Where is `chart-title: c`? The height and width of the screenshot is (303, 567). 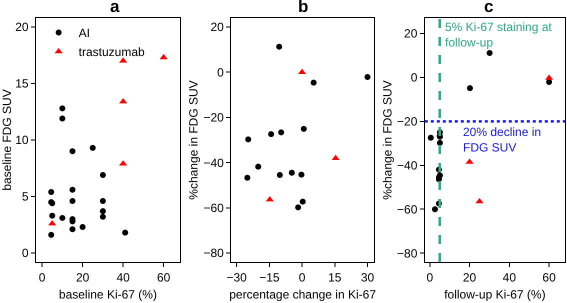
chart-title: c is located at coordinates (489, 8).